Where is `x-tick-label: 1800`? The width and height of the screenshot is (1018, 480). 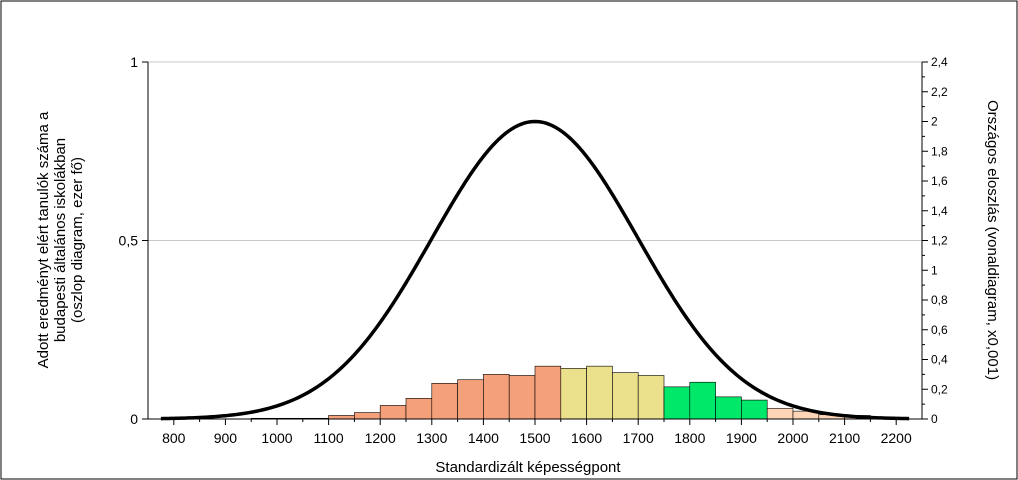 x-tick-label: 1800 is located at coordinates (689, 438).